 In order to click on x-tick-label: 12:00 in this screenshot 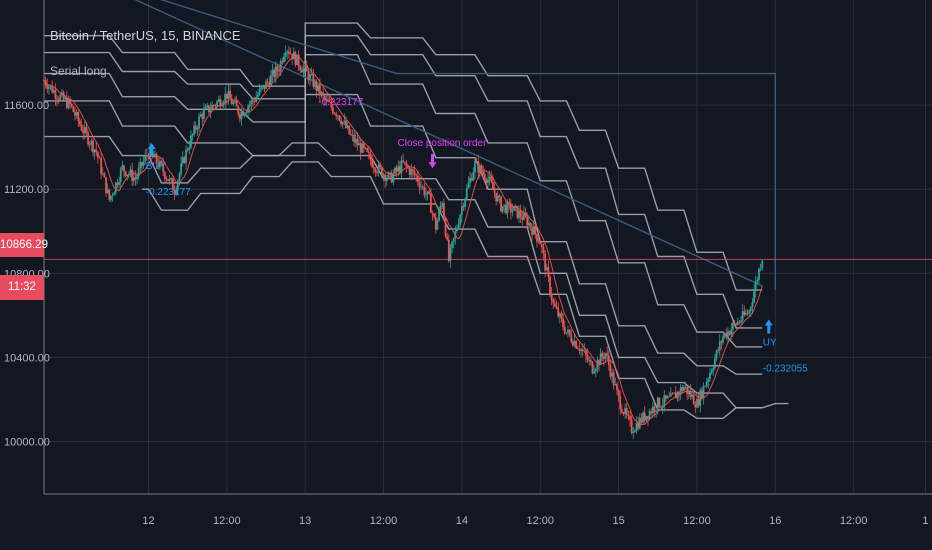, I will do `click(384, 521)`.